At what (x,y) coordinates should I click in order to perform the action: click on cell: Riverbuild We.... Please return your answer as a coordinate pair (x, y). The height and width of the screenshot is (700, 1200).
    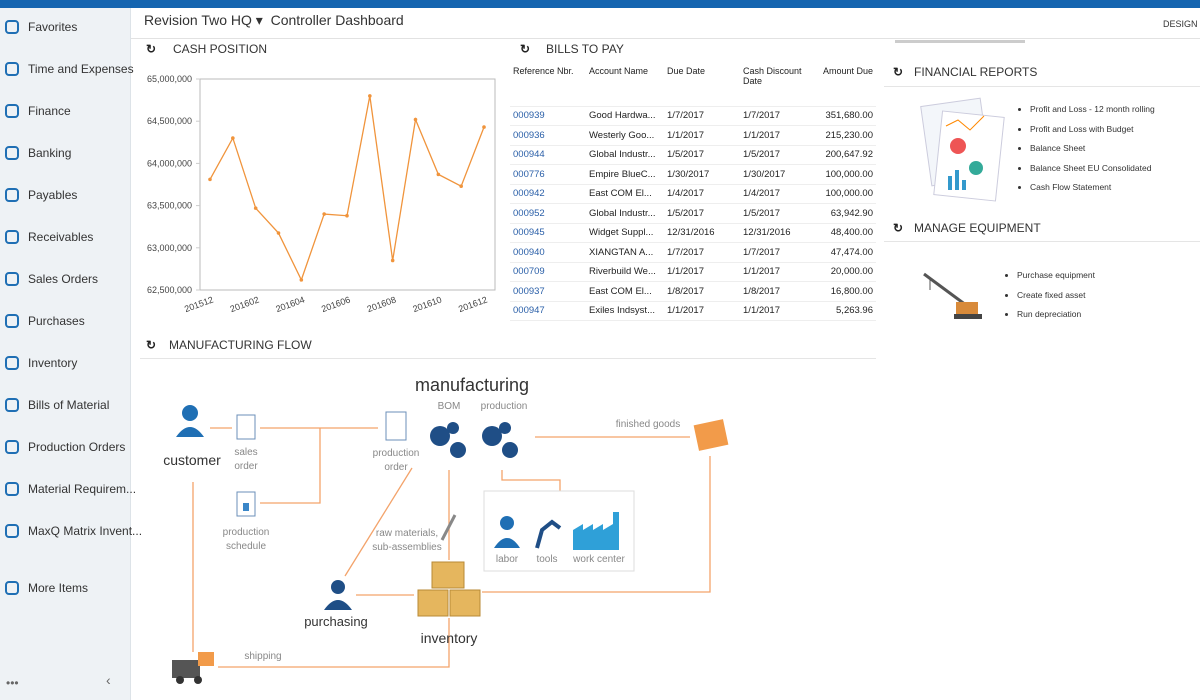
    Looking at the image, I should click on (625, 272).